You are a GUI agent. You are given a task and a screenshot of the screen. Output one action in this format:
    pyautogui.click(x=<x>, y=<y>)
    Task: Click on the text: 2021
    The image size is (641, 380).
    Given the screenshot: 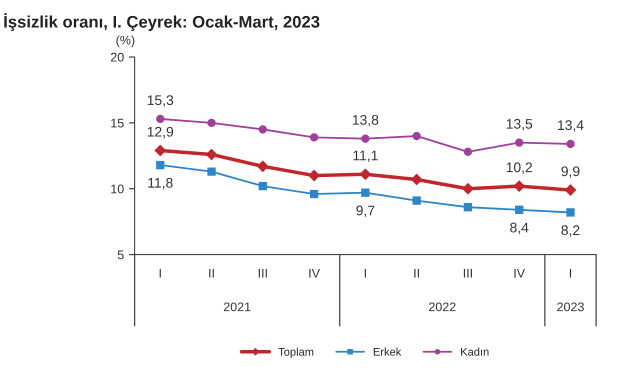 What is the action you would take?
    pyautogui.click(x=237, y=307)
    